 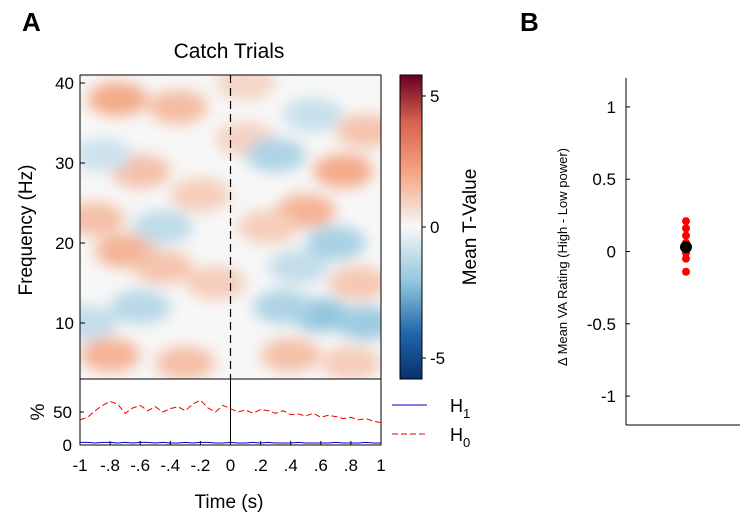 What do you see at coordinates (200, 465) in the screenshot?
I see `x-tick-label: -.2` at bounding box center [200, 465].